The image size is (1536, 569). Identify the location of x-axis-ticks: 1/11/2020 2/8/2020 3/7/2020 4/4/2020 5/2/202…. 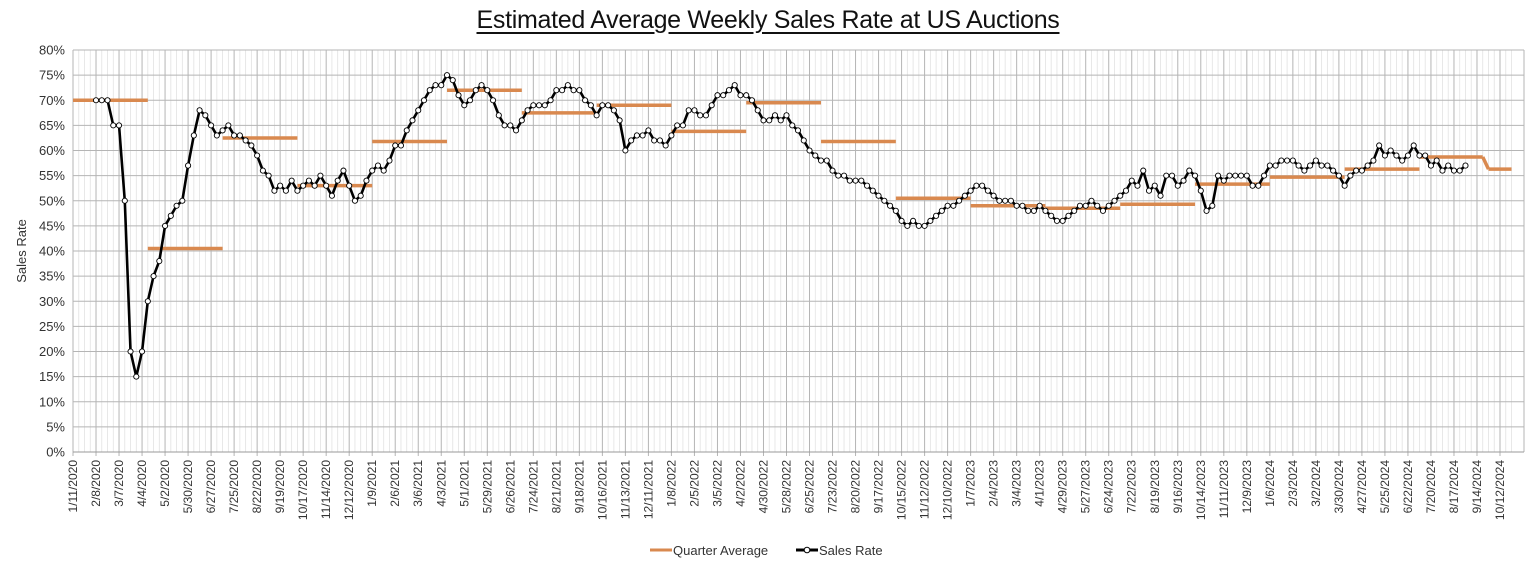
(786, 490).